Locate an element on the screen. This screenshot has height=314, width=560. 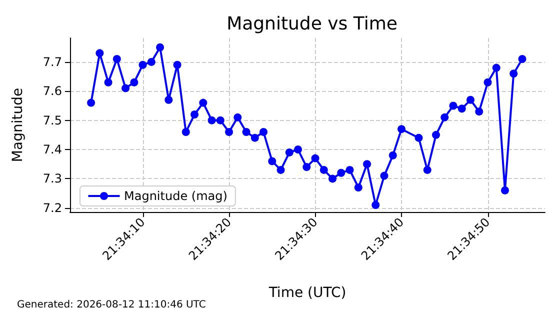
text: Generated: 2026-08-12 11:10:46 UTC is located at coordinates (111, 305).